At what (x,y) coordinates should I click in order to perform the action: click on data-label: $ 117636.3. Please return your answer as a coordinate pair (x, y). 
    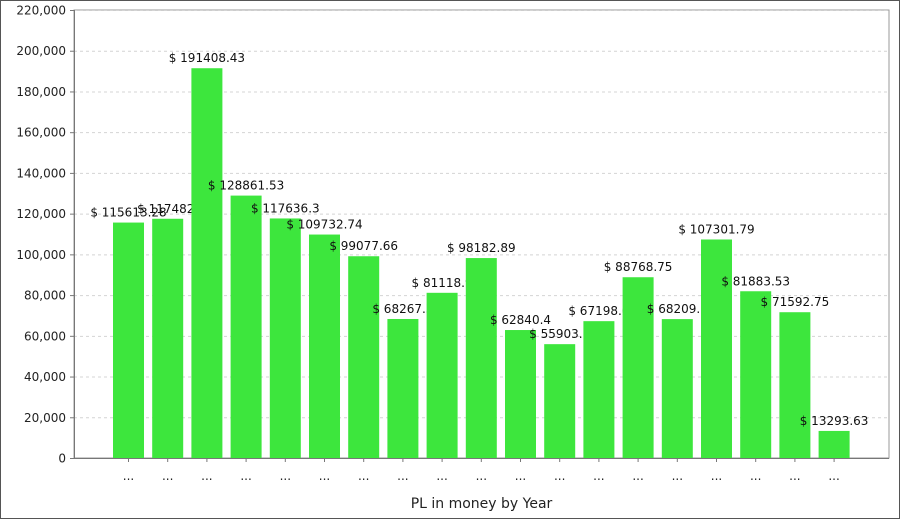
    Looking at the image, I should click on (285, 208).